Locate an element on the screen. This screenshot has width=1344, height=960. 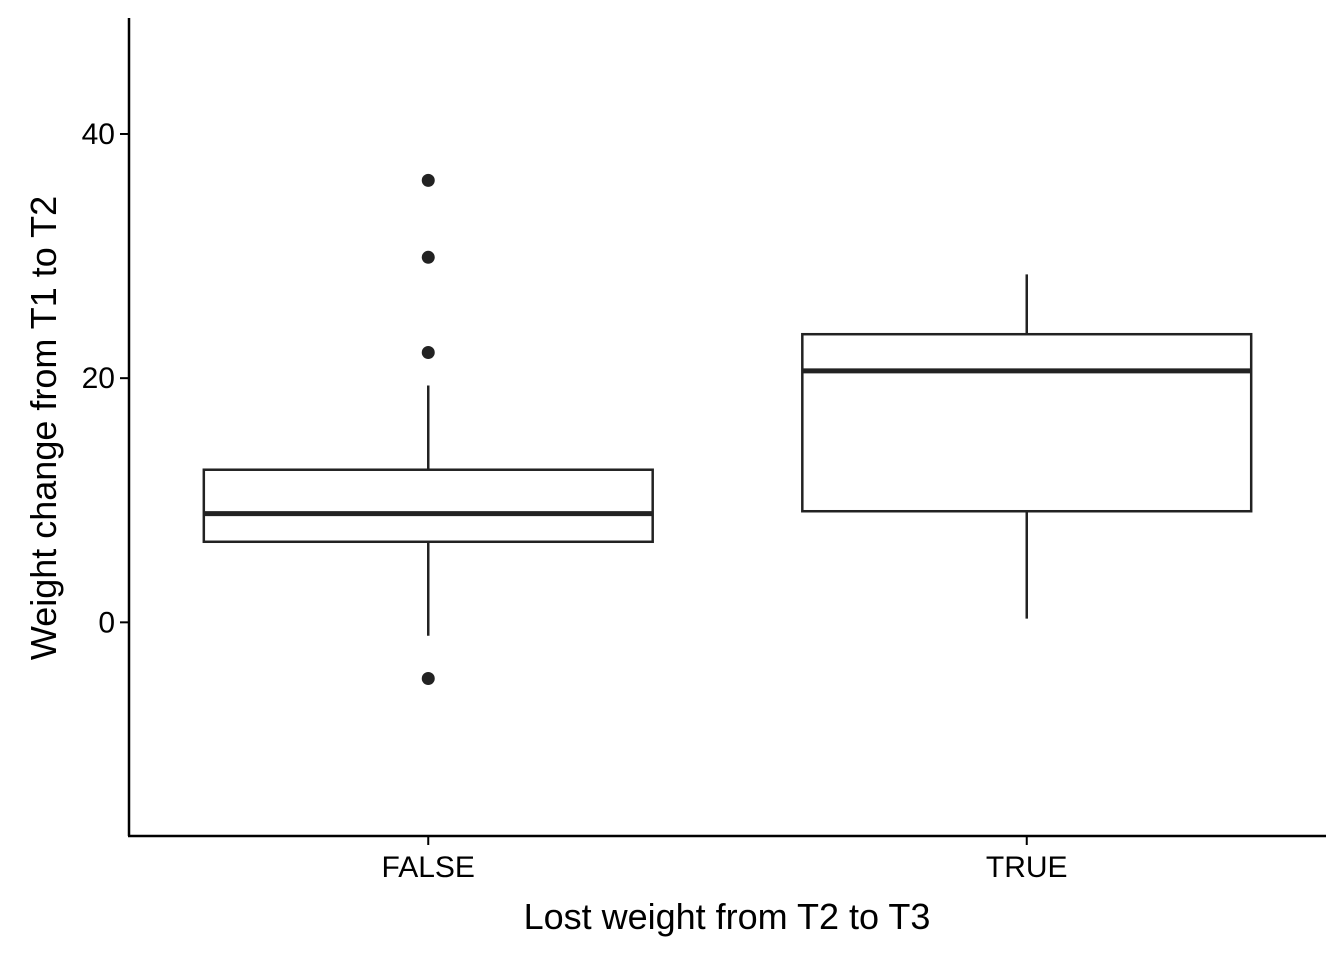
y-axis-ticks: 0 20 40 is located at coordinates (105, 378).